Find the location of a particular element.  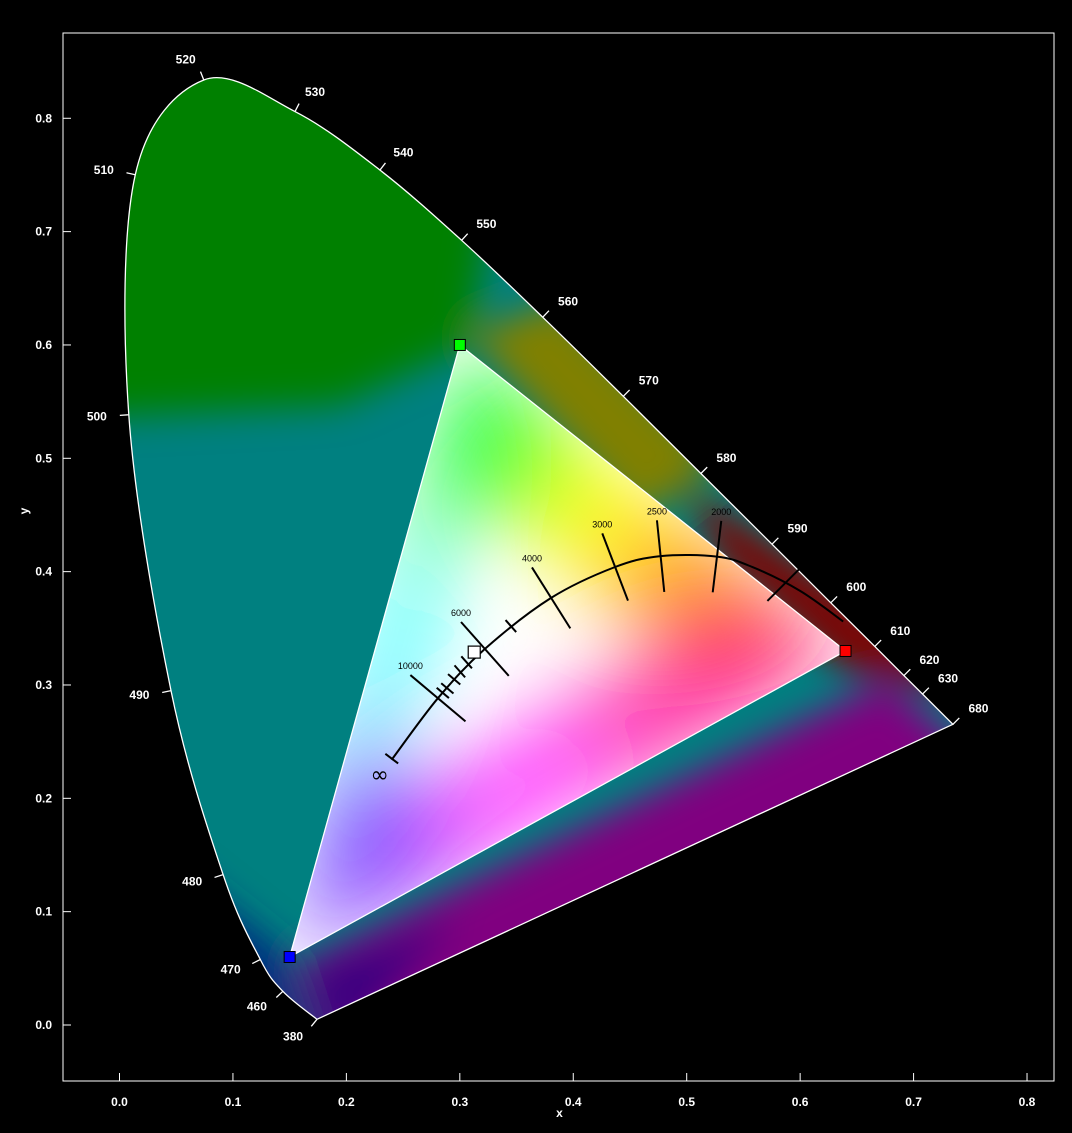

wavelength-label: 480 is located at coordinates (192, 882).